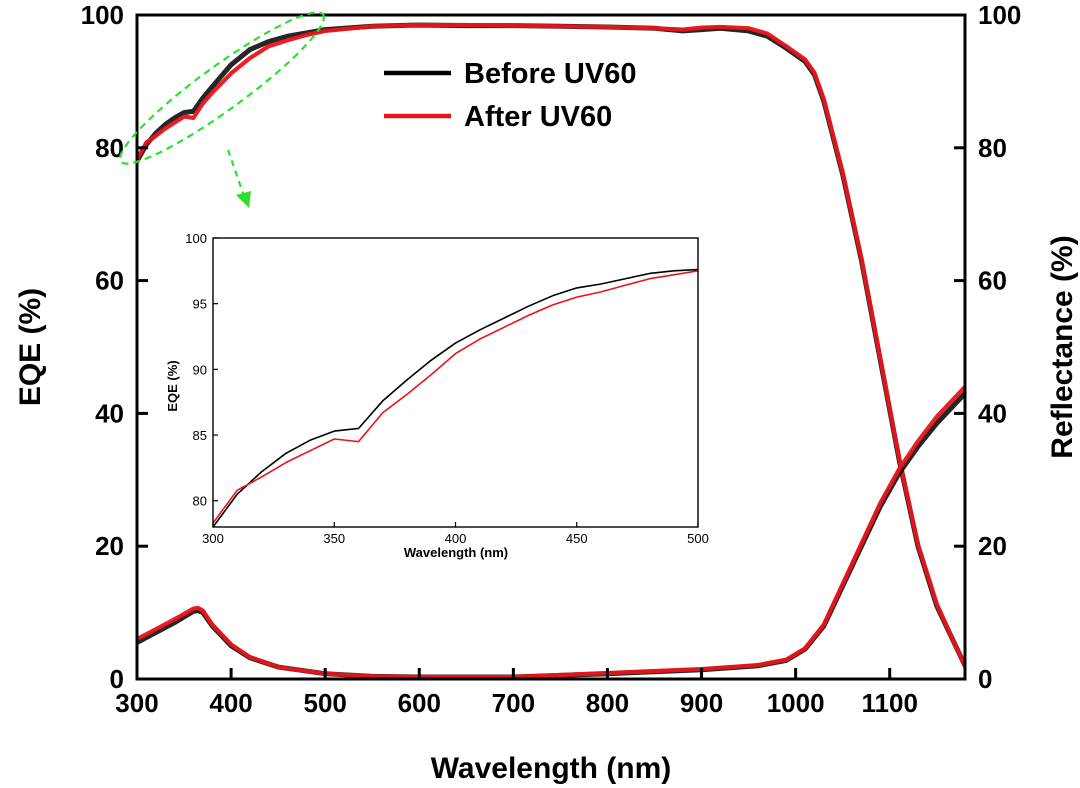 This screenshot has height=788, width=1080. I want to click on y2-tick-label: 40, so click(992, 413).